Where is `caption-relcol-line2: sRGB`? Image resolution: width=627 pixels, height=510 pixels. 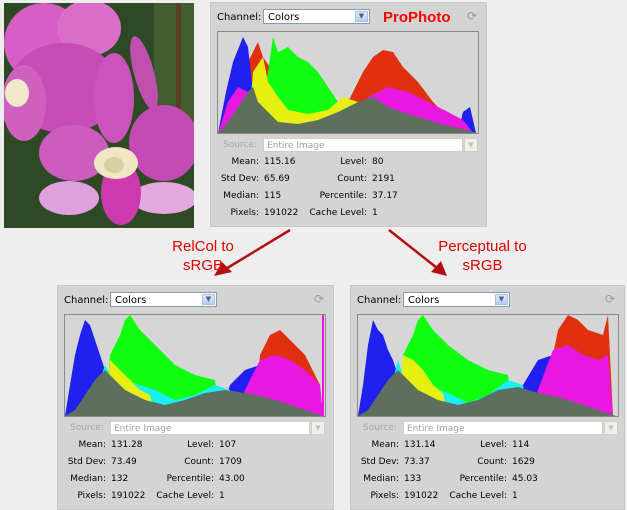
caption-relcol-line2: sRGB is located at coordinates (202, 265).